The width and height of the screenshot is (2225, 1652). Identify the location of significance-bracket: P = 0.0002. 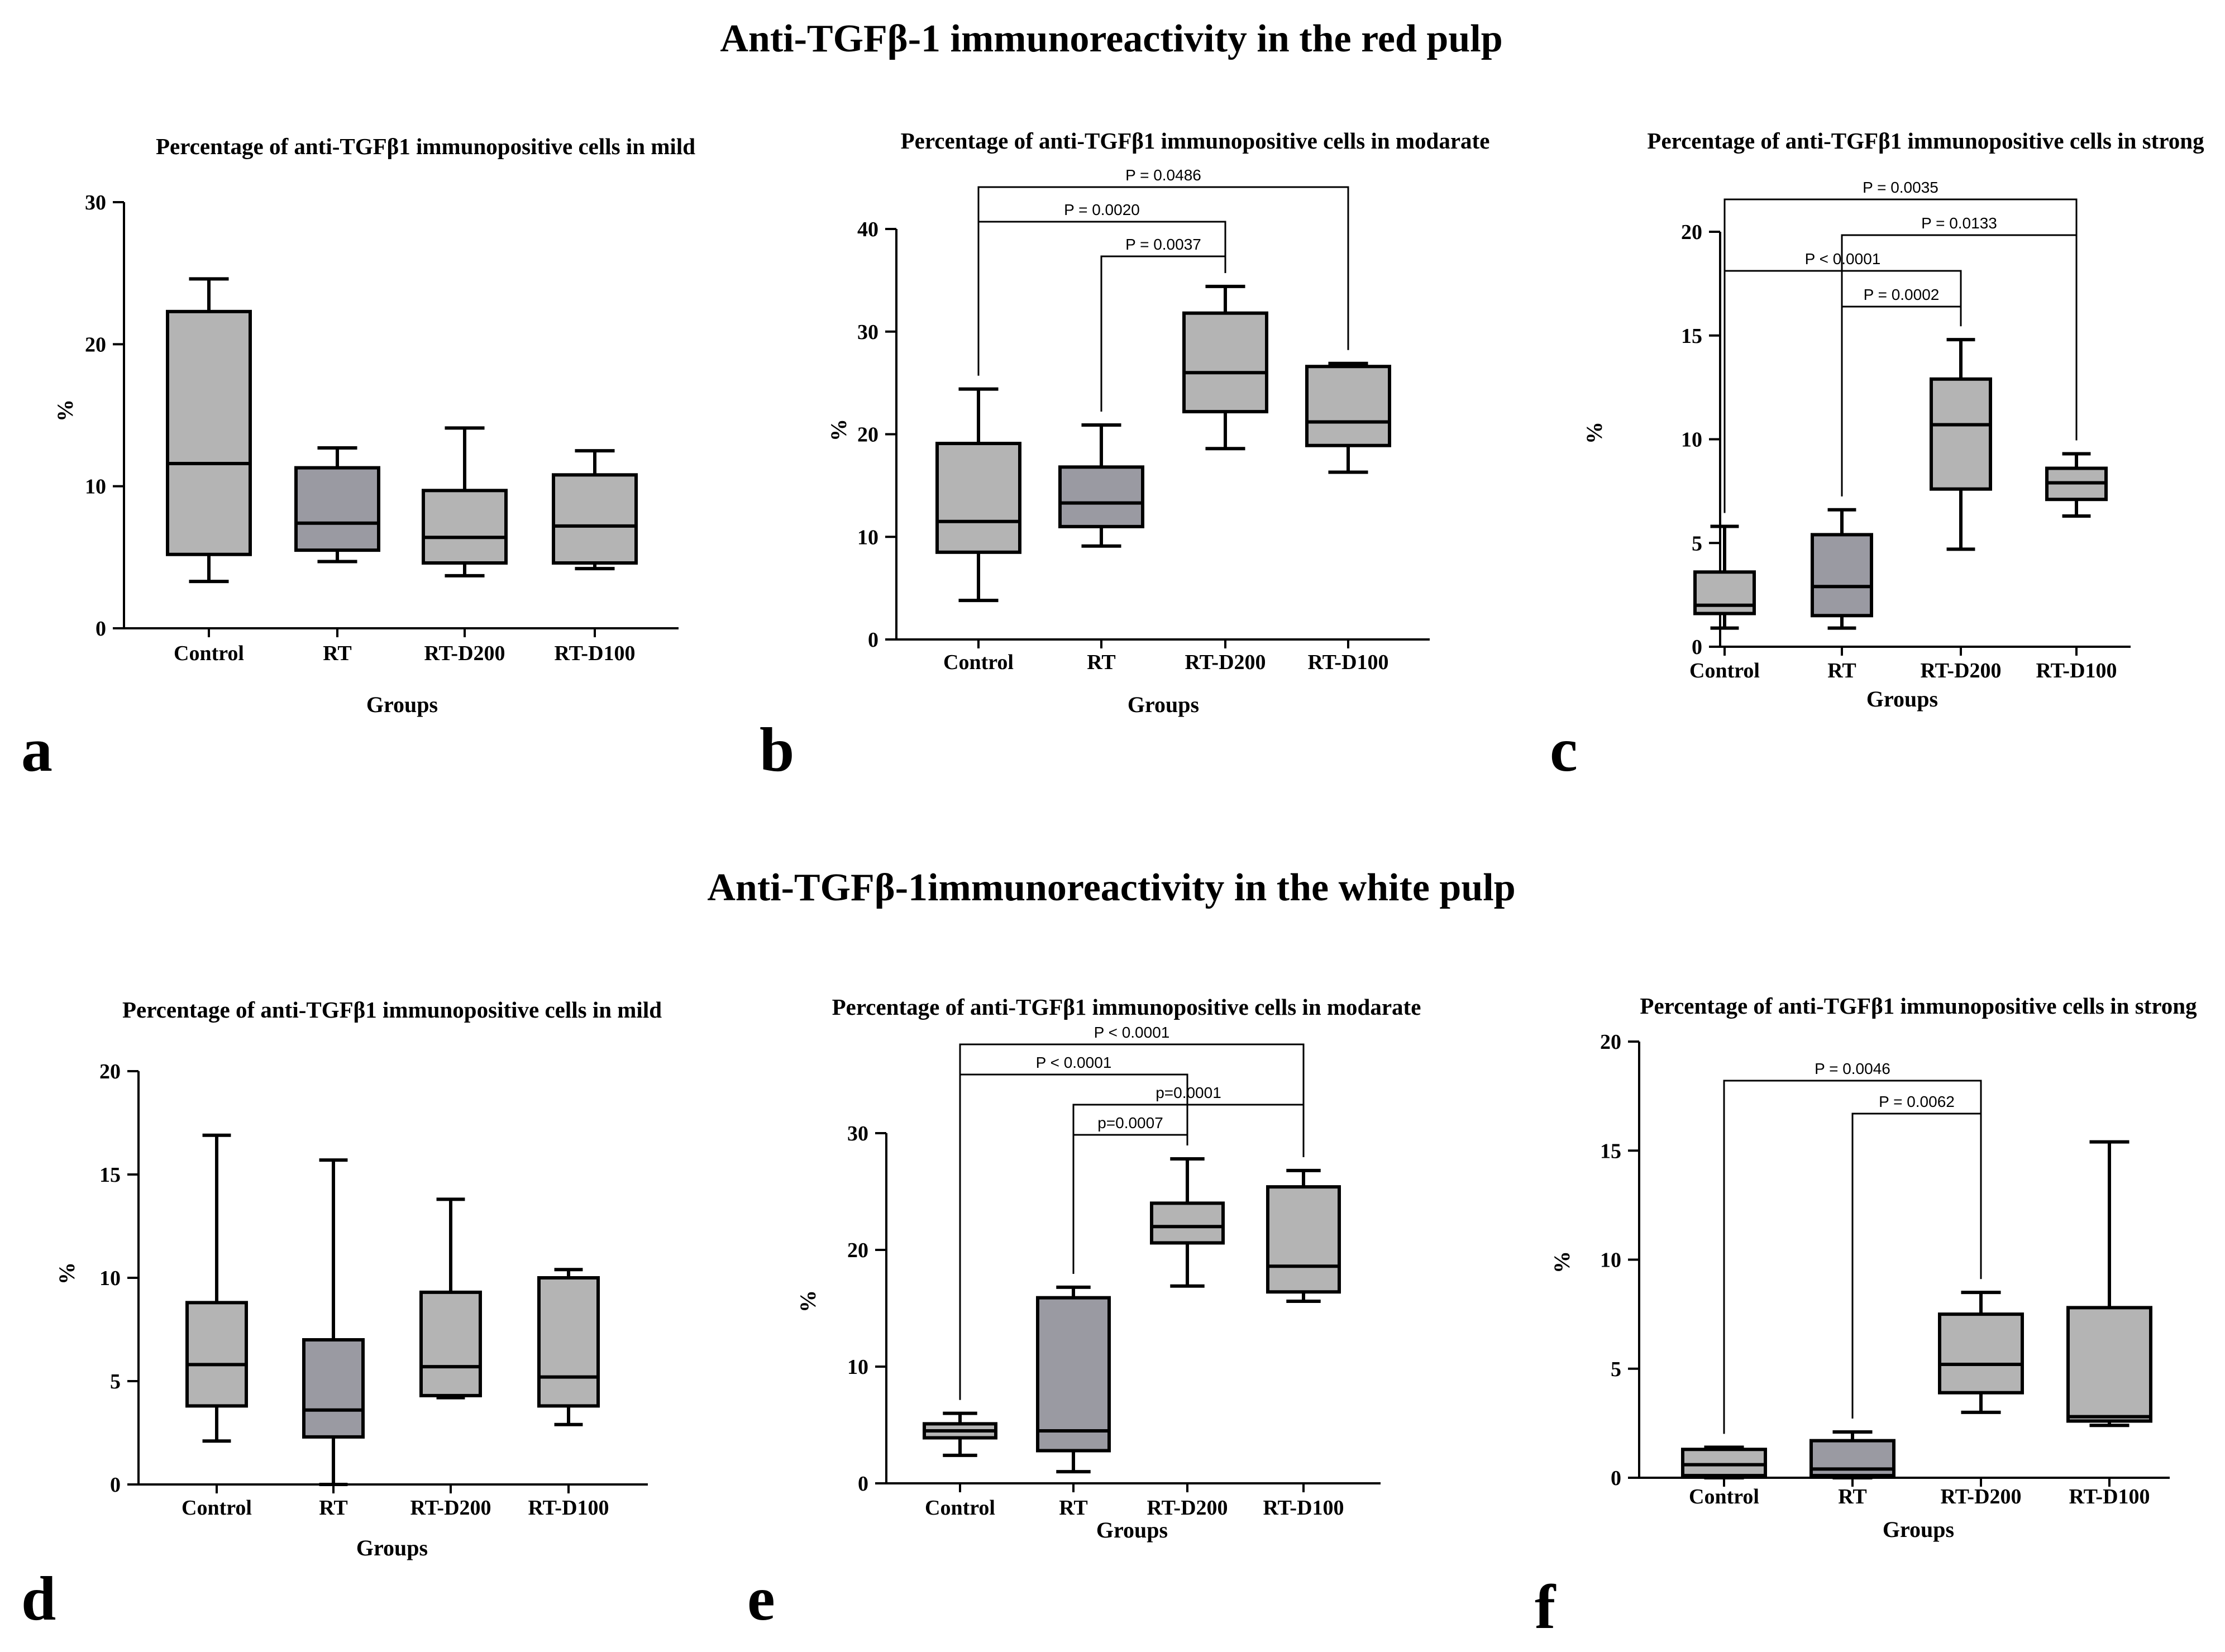
(1901, 391).